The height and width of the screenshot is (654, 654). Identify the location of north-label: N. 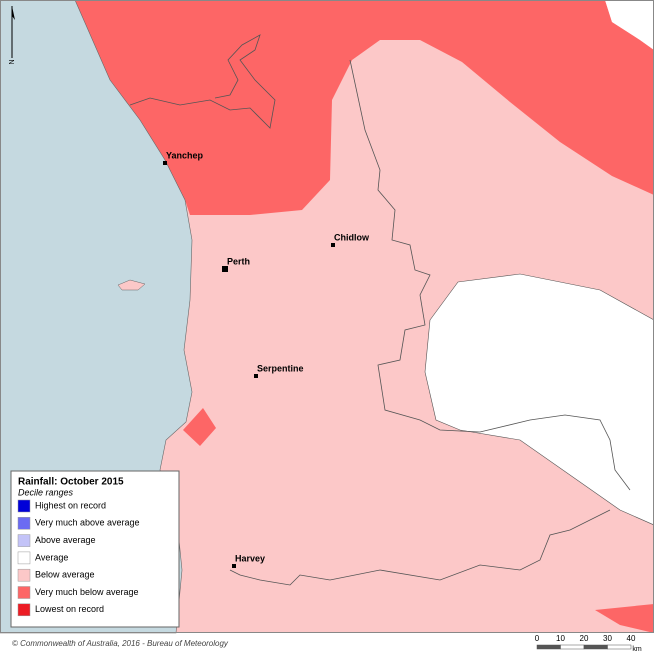
(12, 61).